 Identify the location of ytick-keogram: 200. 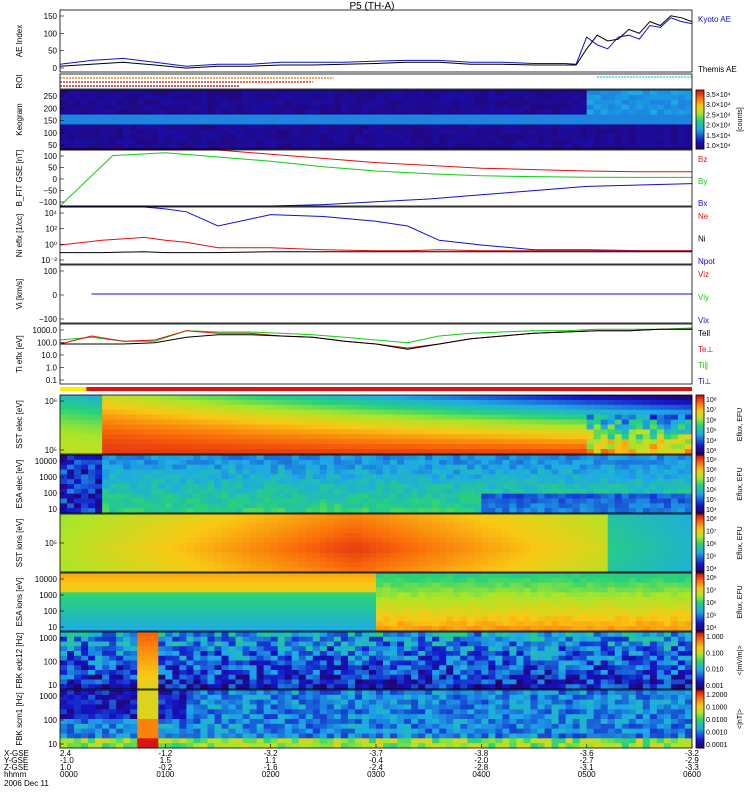
(51, 108).